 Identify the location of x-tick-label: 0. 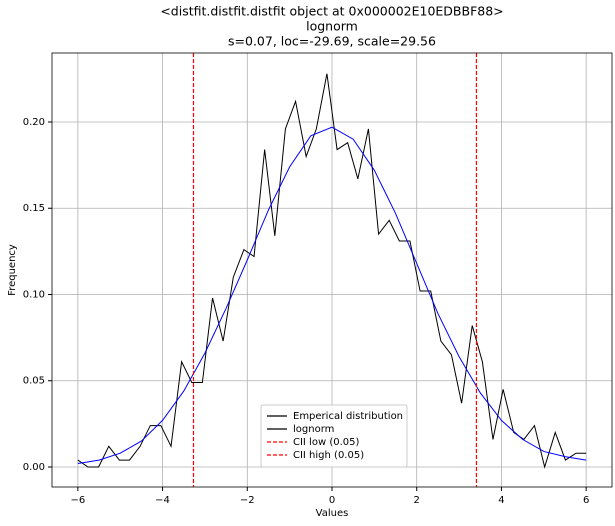
(332, 500).